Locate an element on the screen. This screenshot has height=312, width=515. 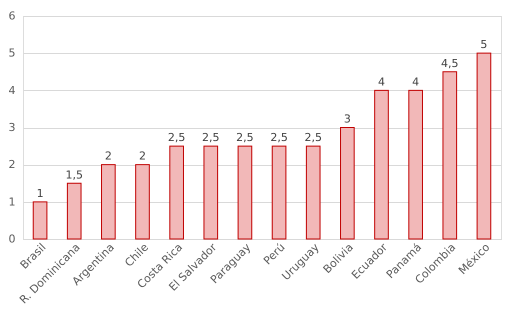
data-label: 3 is located at coordinates (347, 119).